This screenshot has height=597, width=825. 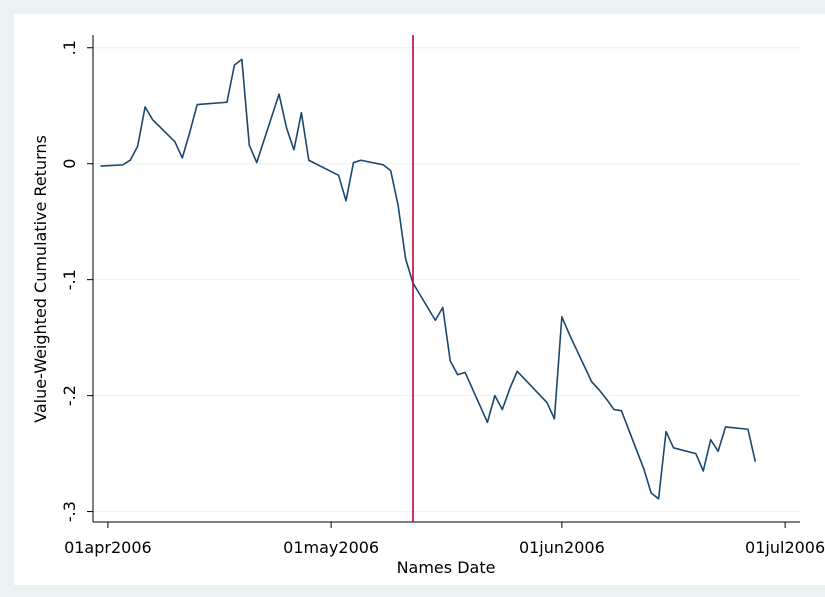 What do you see at coordinates (69, 395) in the screenshot?
I see `y-tick-label: -.2` at bounding box center [69, 395].